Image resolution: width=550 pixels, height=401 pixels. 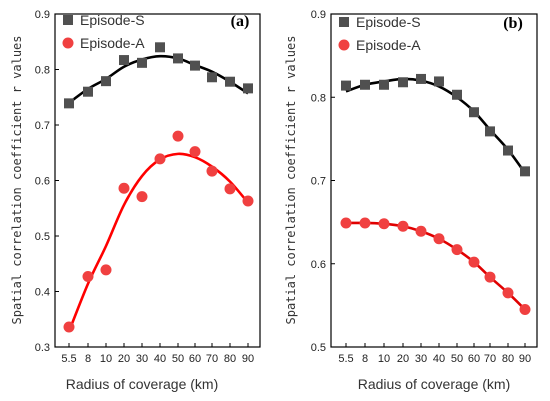 What do you see at coordinates (513, 23) in the screenshot?
I see `panel-label: (b)` at bounding box center [513, 23].